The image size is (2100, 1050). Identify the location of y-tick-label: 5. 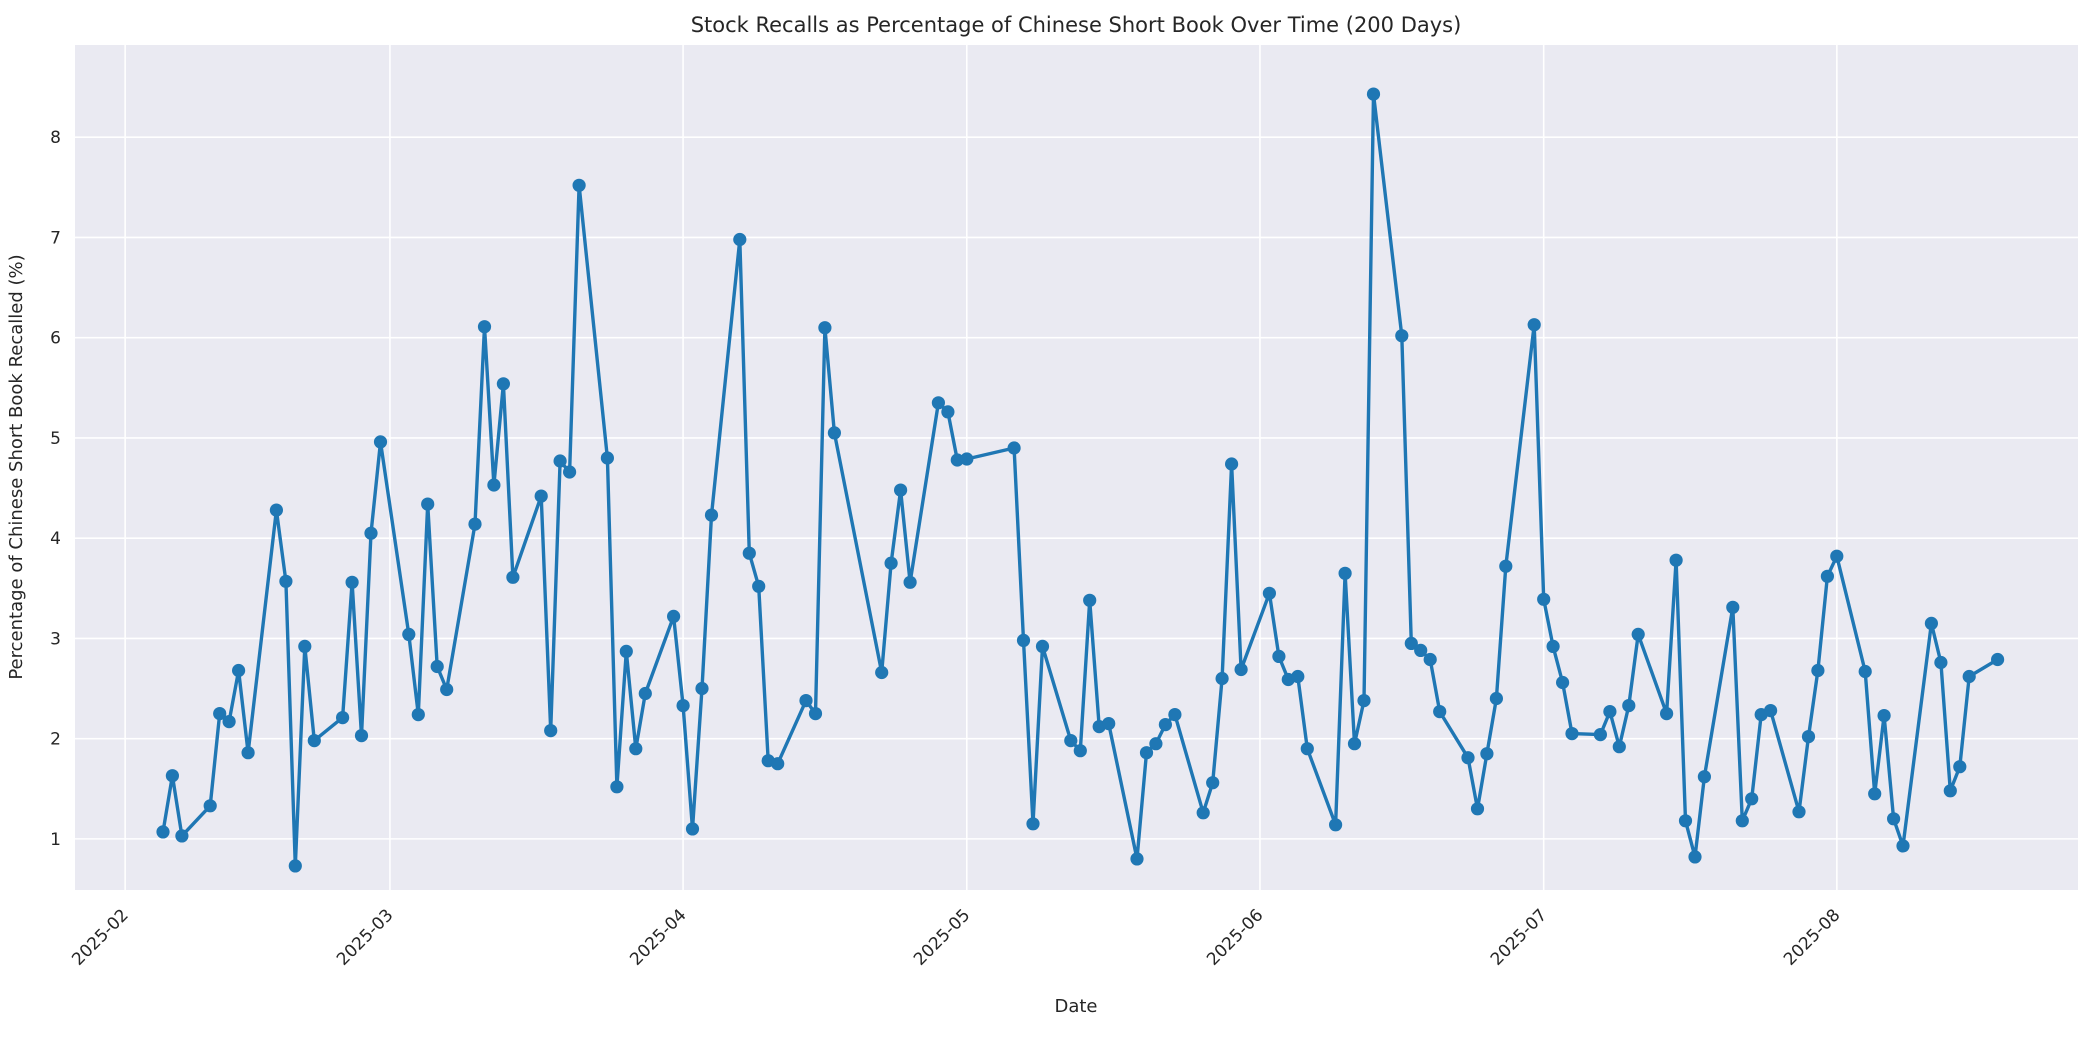
(55, 439).